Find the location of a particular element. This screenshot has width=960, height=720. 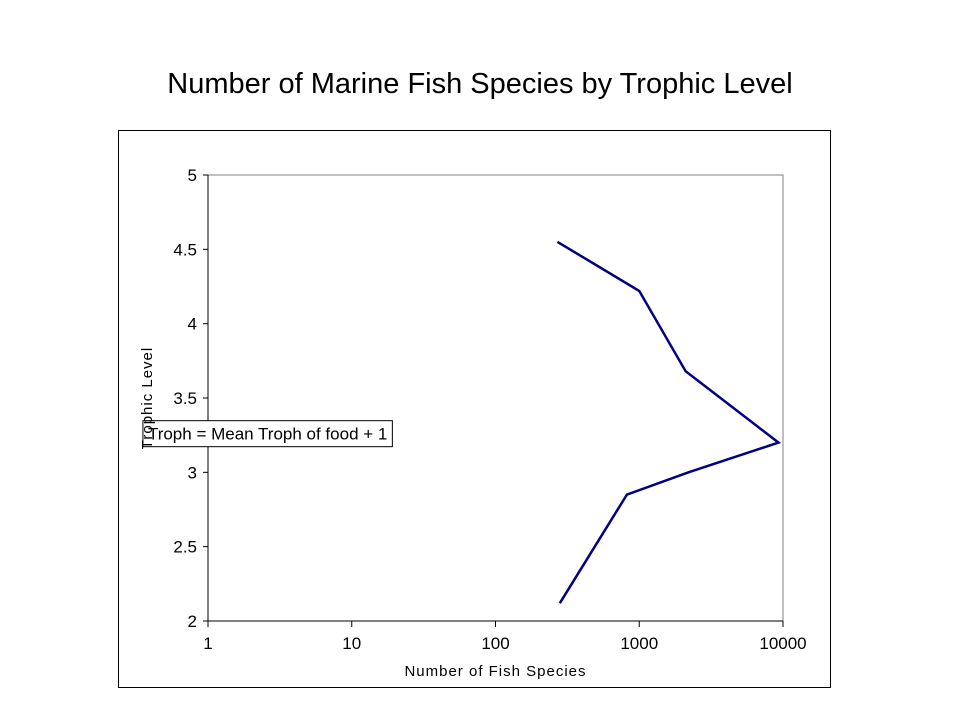

y-tick-label: 4.5 is located at coordinates (185, 249).